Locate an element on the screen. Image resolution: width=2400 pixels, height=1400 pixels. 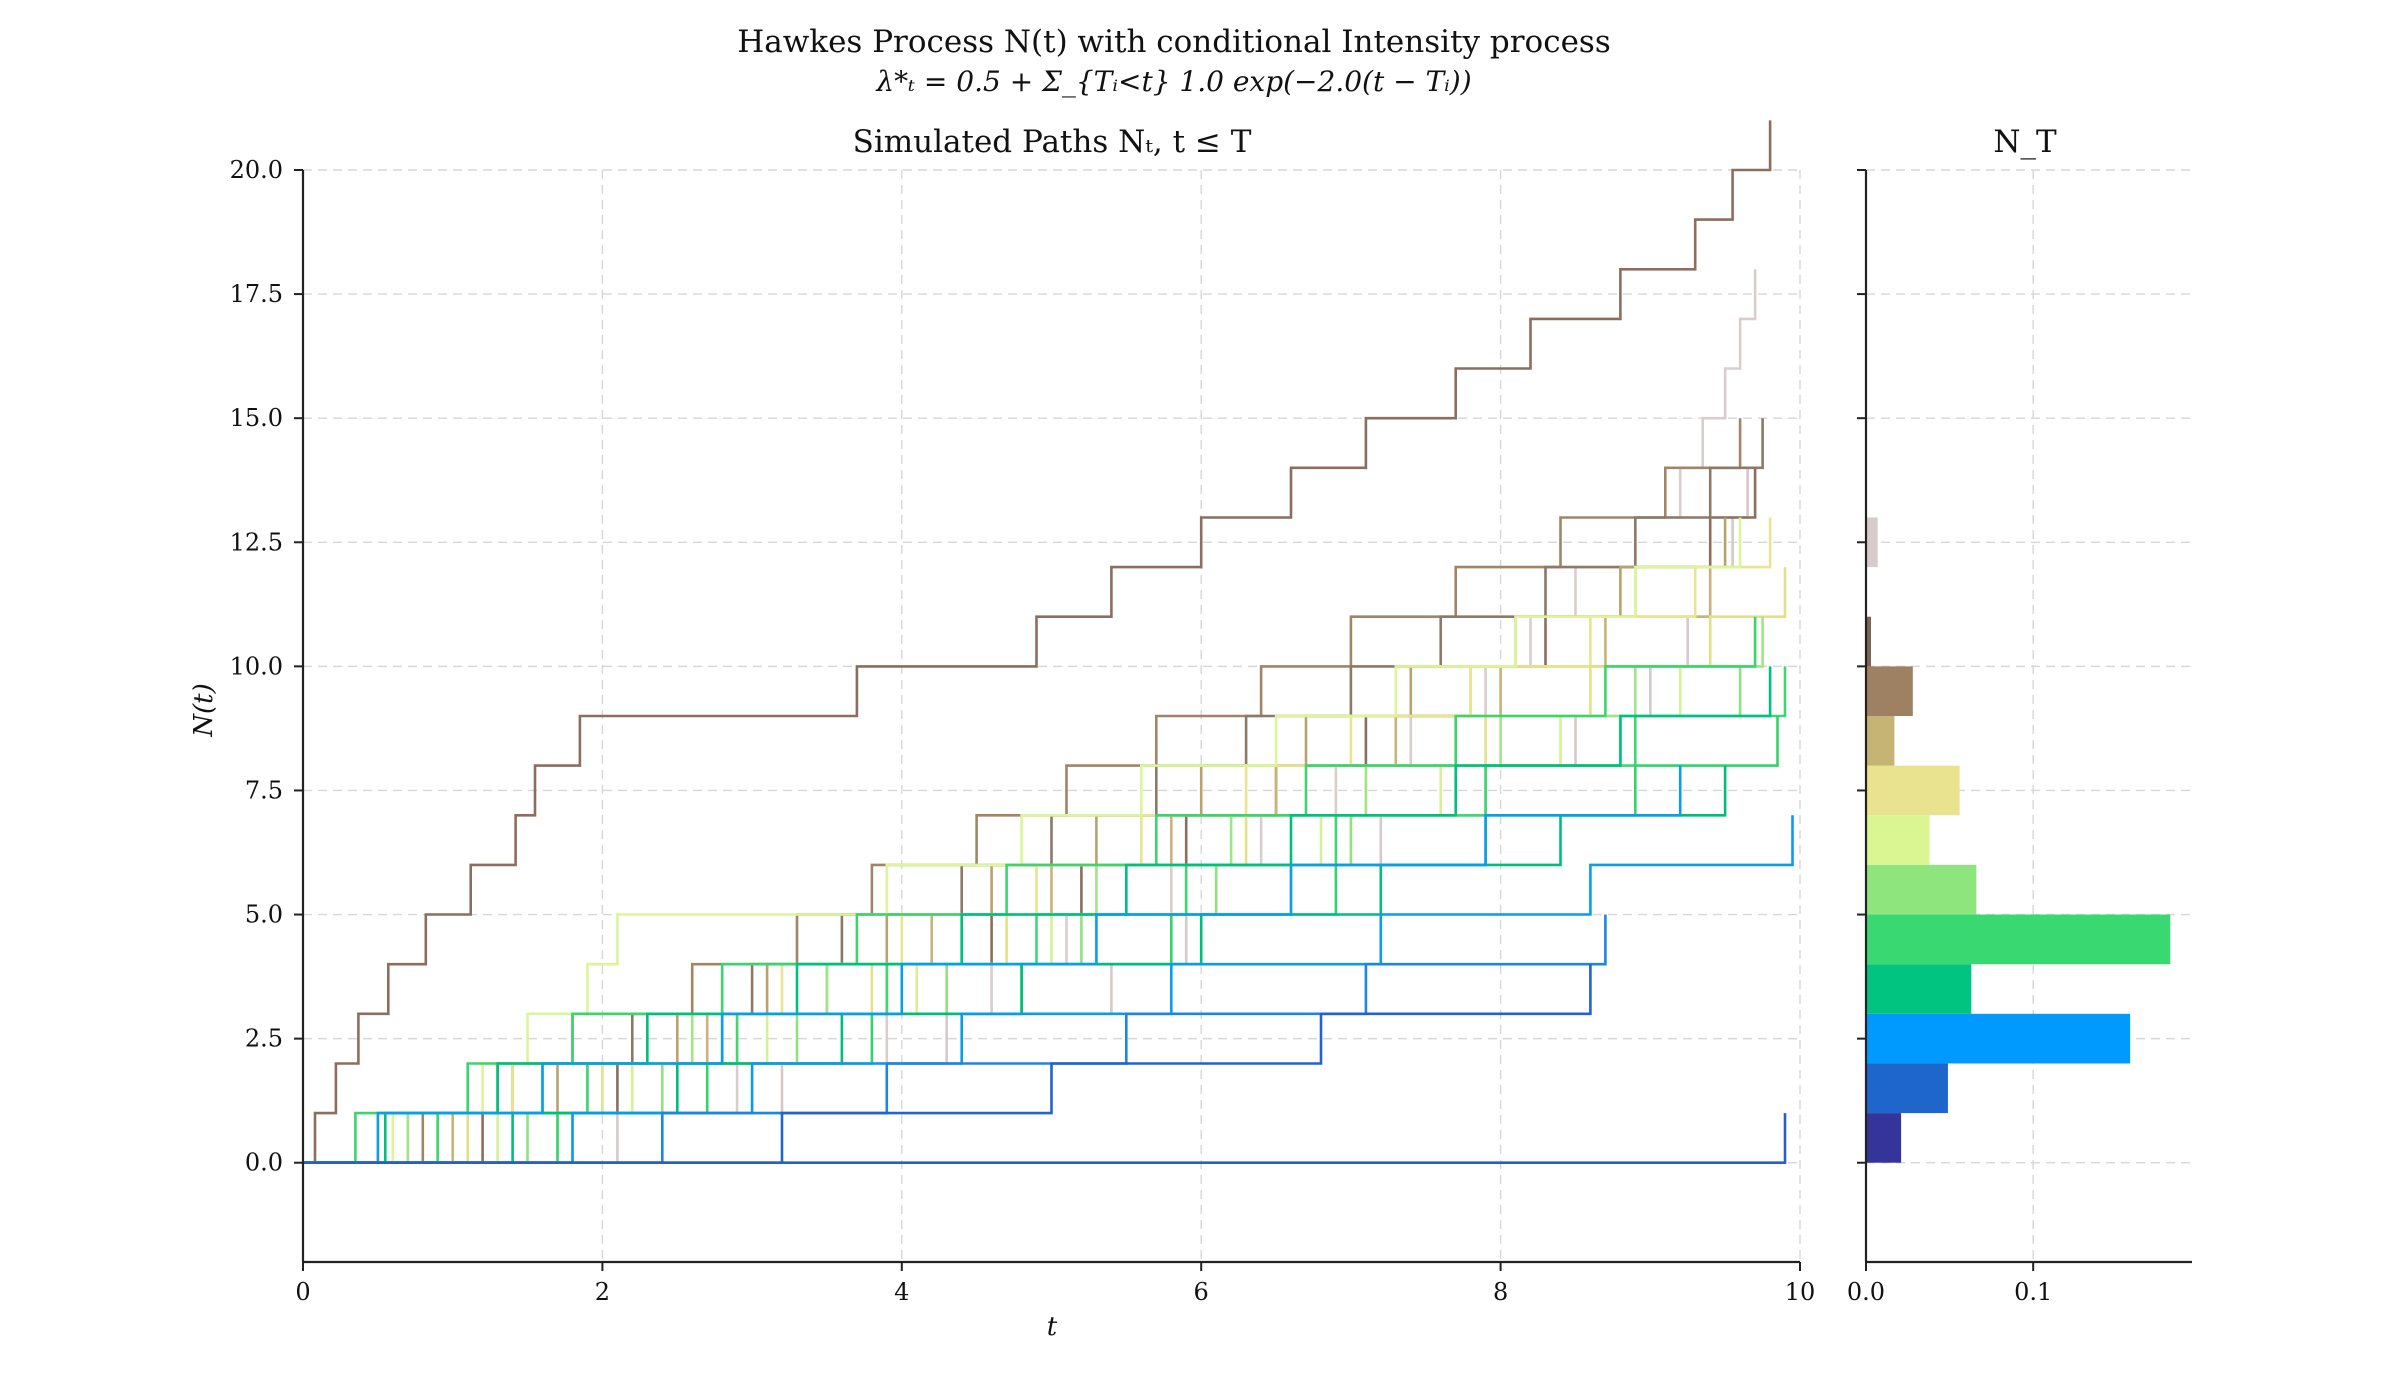
x-tick-label: 8 is located at coordinates (1500, 1292).